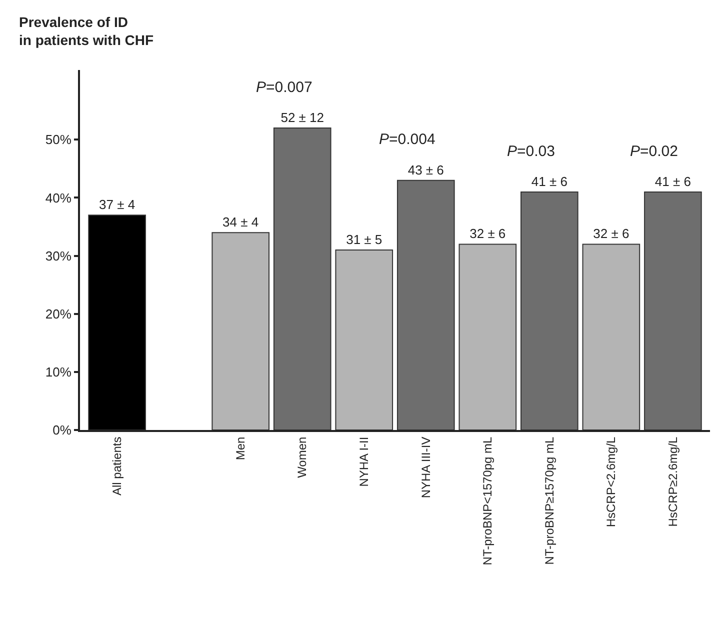 This screenshot has width=720, height=635. Describe the element at coordinates (284, 87) in the screenshot. I see `annotation: P=0.007` at that location.